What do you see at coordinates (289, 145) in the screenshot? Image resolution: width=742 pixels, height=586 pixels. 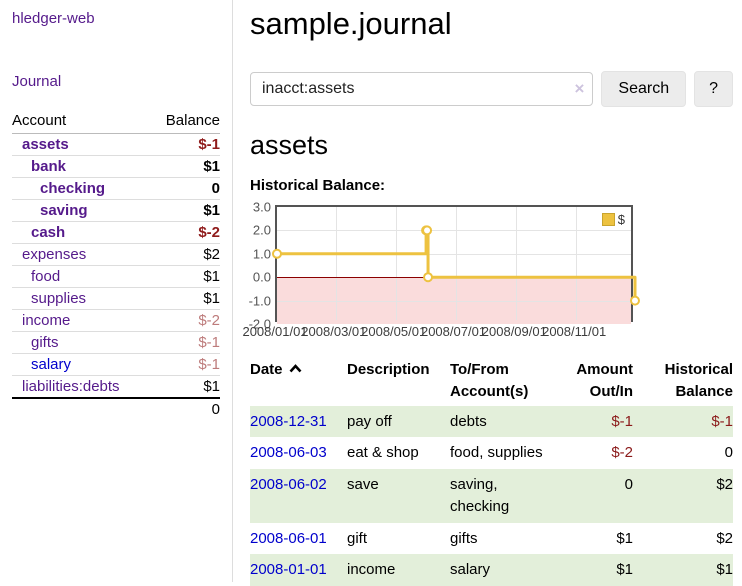 I see `account-heading: assets` at bounding box center [289, 145].